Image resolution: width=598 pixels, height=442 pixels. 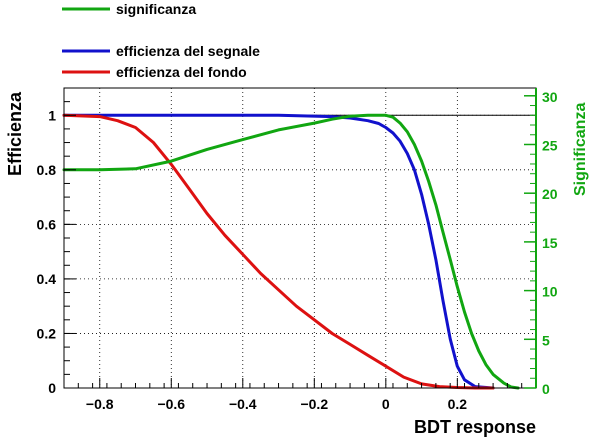 What do you see at coordinates (300, 395) in the screenshot?
I see `x-axis: −0.8 −0.6 −0.4 −0.2 0 0.2` at bounding box center [300, 395].